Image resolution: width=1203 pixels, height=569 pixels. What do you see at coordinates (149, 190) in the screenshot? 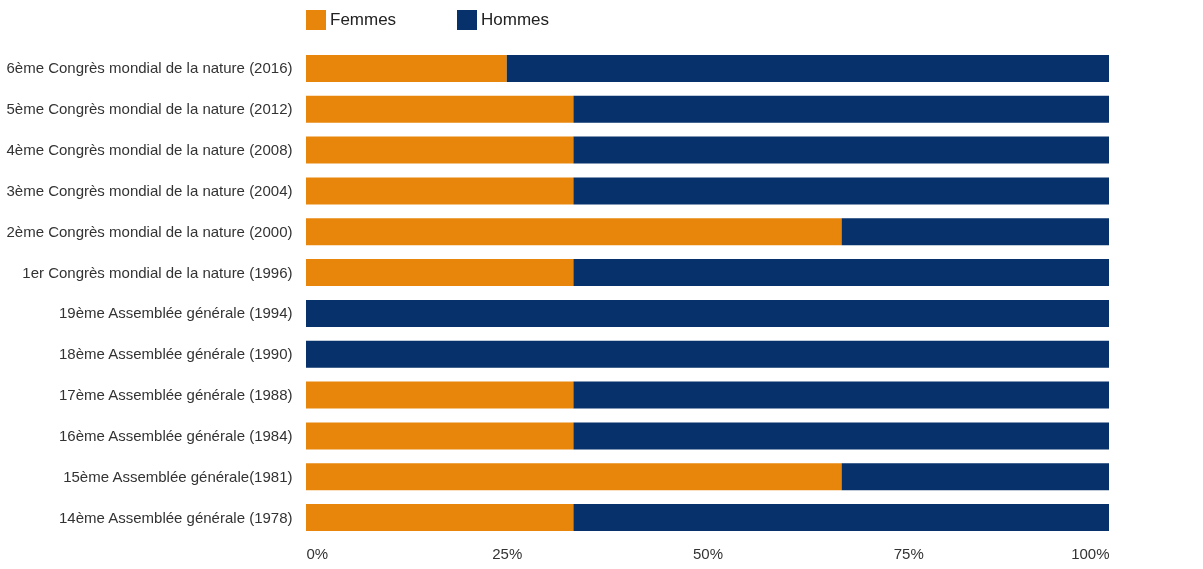
I see `y-tick-label: 3ème Congrès mondial de la nature (2004)` at bounding box center [149, 190].